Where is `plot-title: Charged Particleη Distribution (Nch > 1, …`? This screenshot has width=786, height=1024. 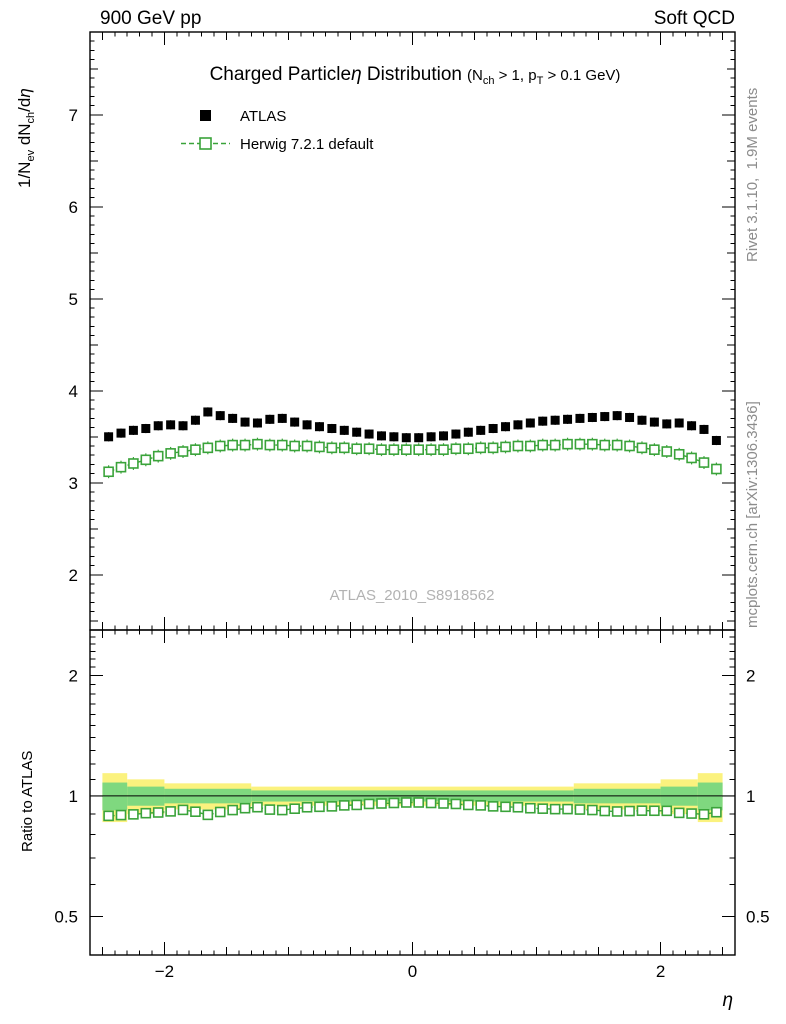
plot-title: Charged Particleη Distribution (Nch > 1, … is located at coordinates (415, 75).